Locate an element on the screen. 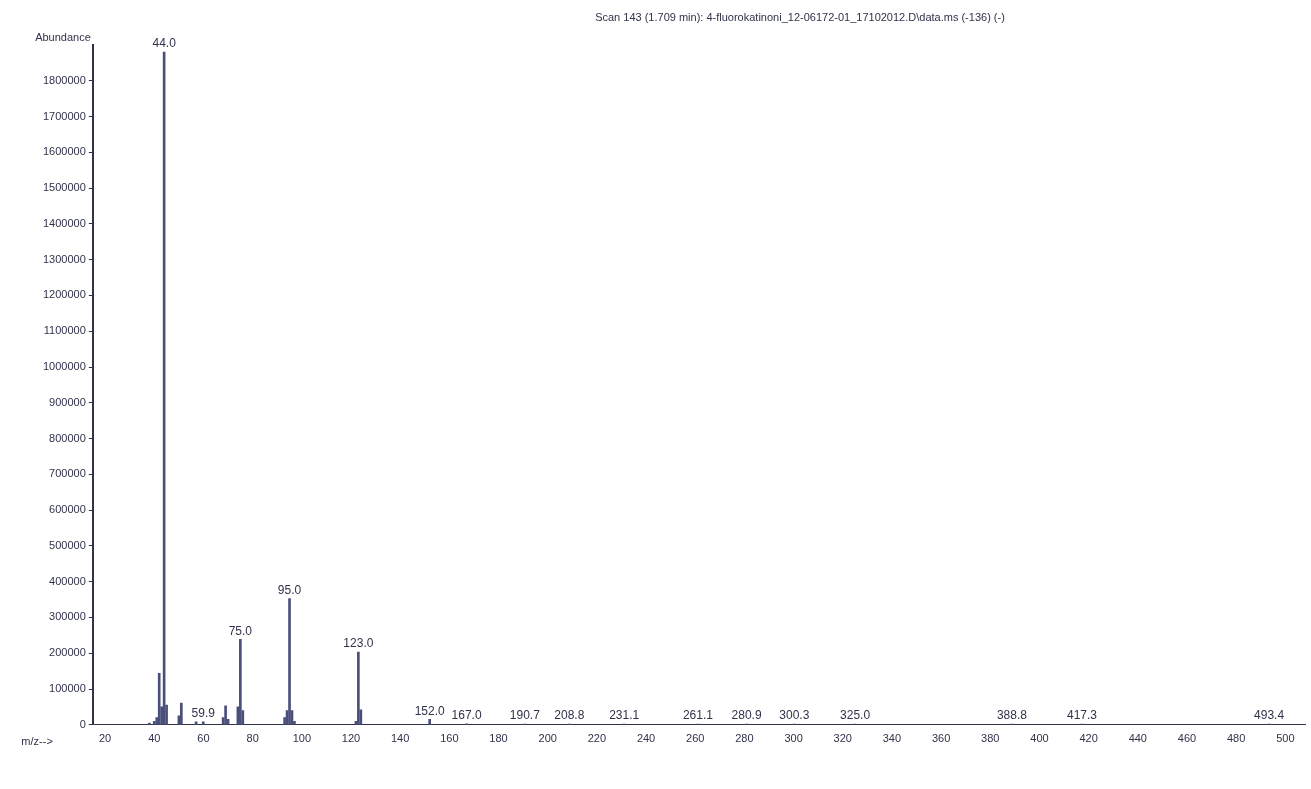 The height and width of the screenshot is (789, 1311). y-tick-label: 100000 is located at coordinates (67, 688).